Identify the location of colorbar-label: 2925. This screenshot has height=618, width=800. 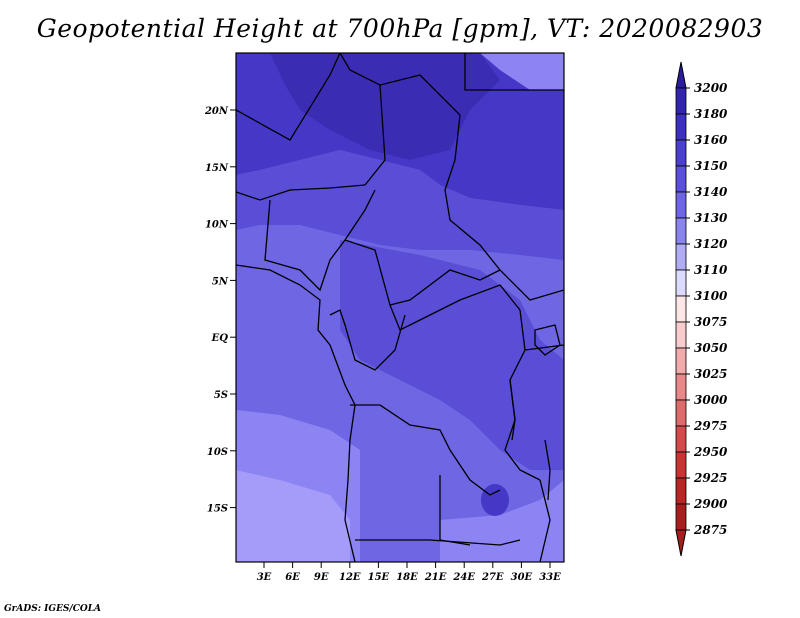
(710, 478).